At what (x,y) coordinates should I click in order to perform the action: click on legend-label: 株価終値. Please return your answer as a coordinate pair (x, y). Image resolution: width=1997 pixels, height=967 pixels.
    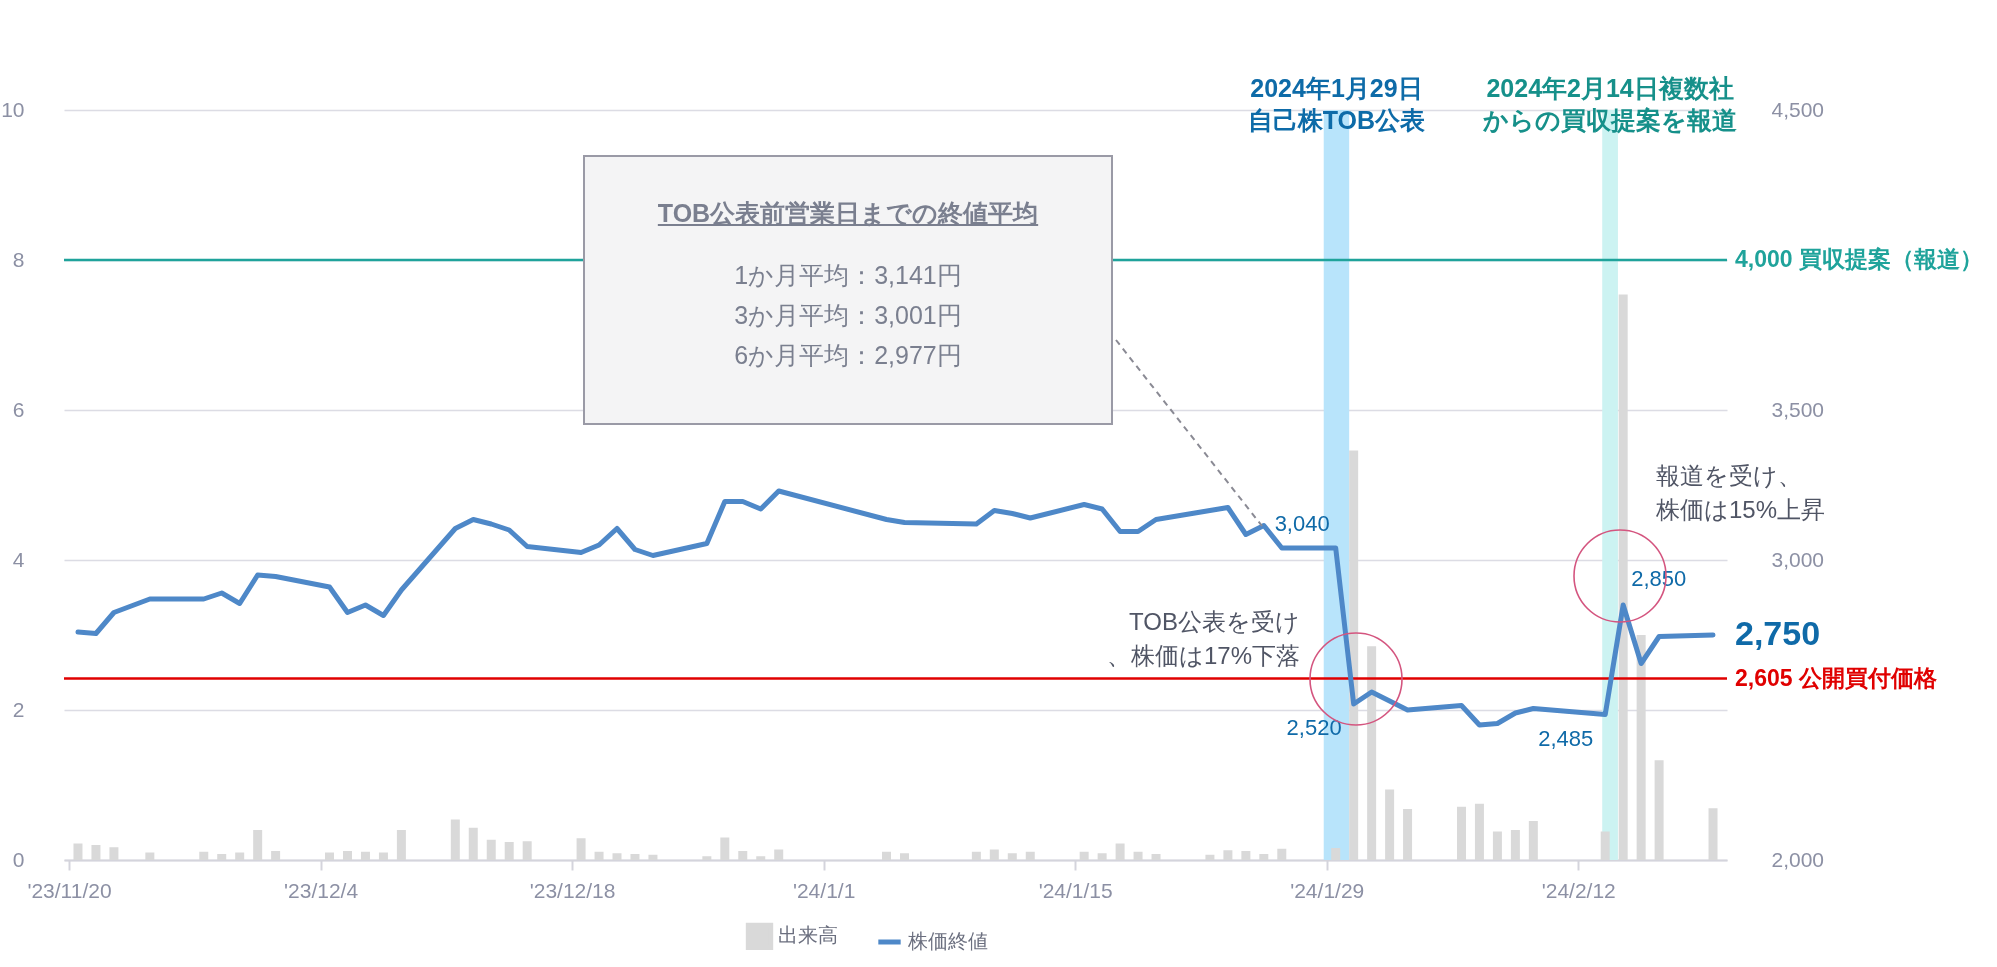
    Looking at the image, I should click on (947, 941).